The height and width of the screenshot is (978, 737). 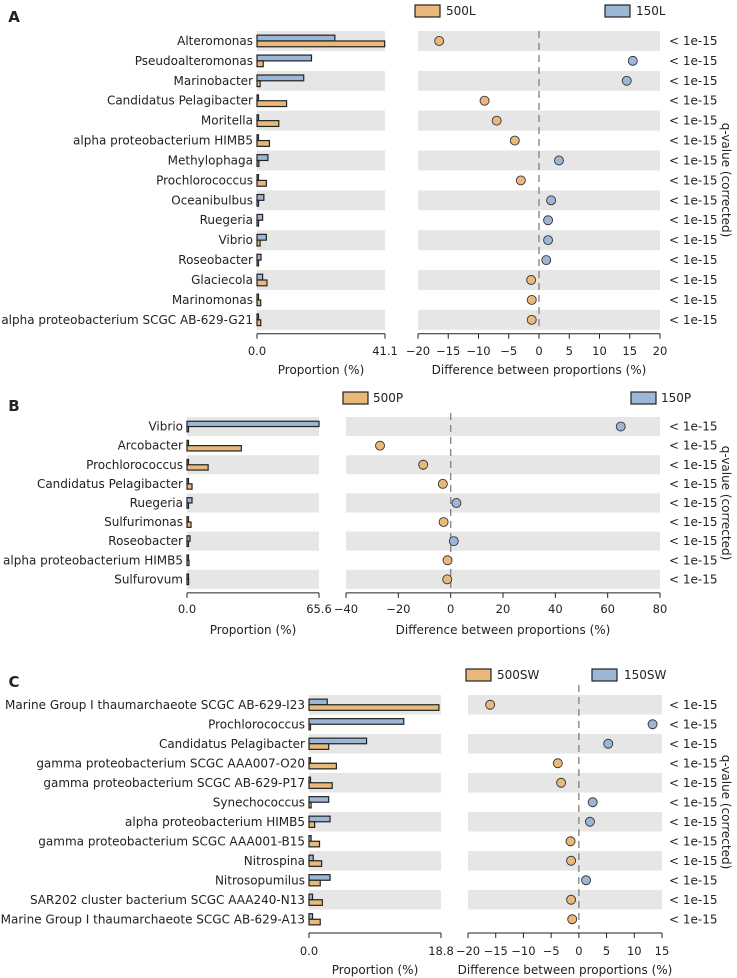 What do you see at coordinates (256, 724) in the screenshot?
I see `panel-c-category-label: Prochlorococcus` at bounding box center [256, 724].